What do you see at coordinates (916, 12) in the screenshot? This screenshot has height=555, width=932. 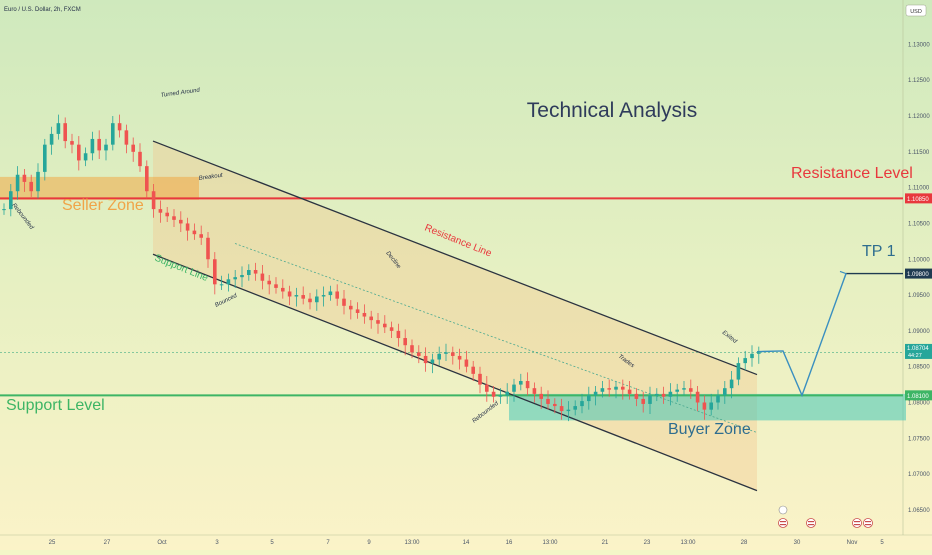 I see `currency-badge: USD` at bounding box center [916, 12].